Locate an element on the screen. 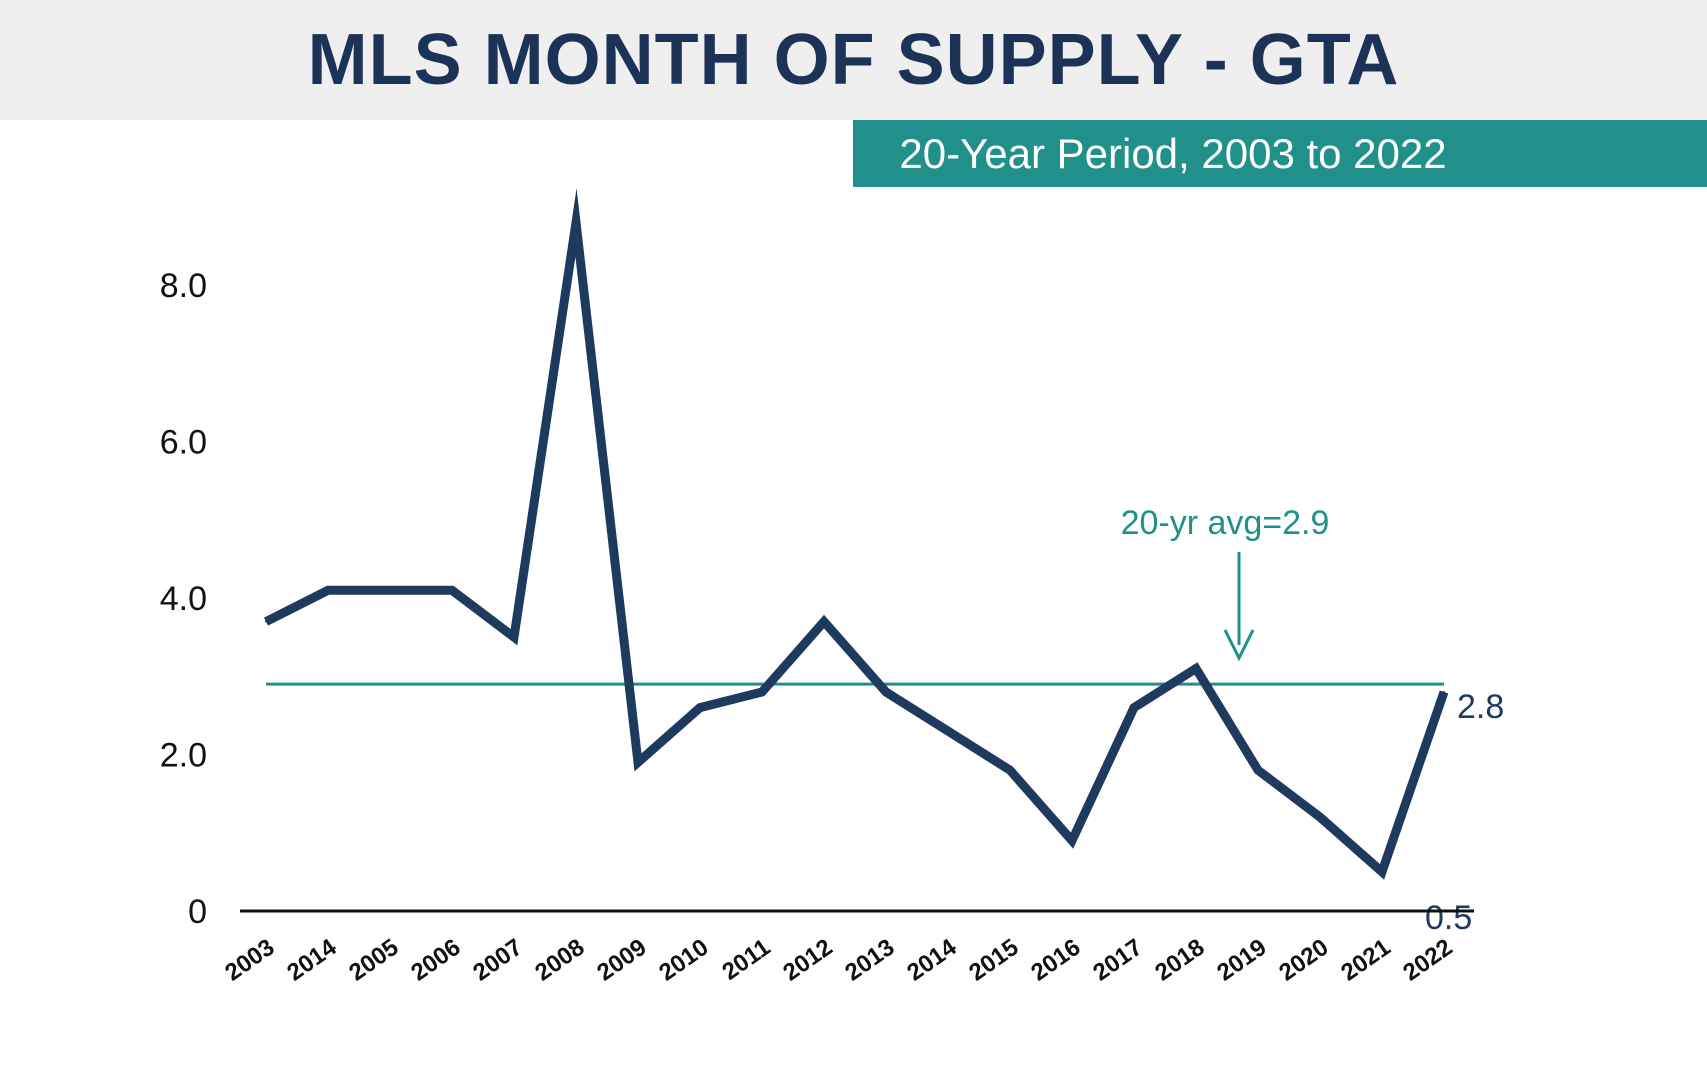 This screenshot has width=1707, height=1067. subtitle-banner is located at coordinates (1280, 153).